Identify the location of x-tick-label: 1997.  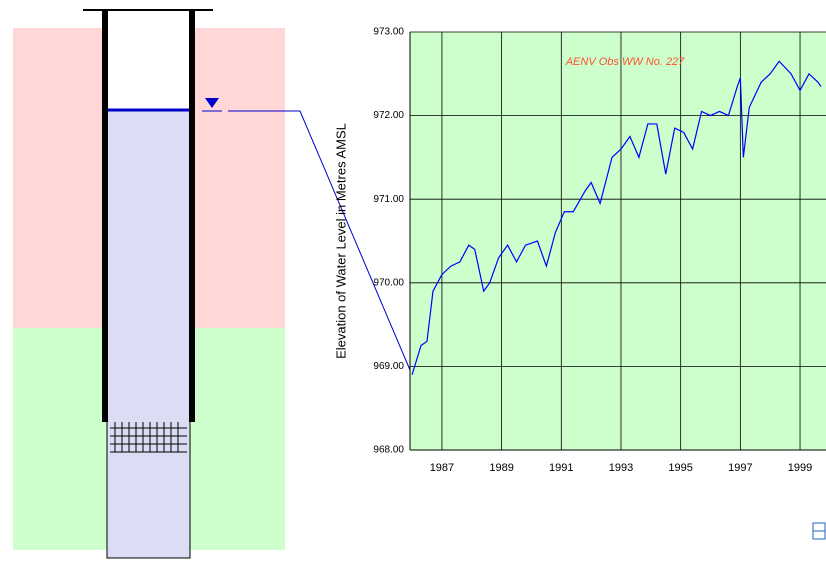
(740, 468).